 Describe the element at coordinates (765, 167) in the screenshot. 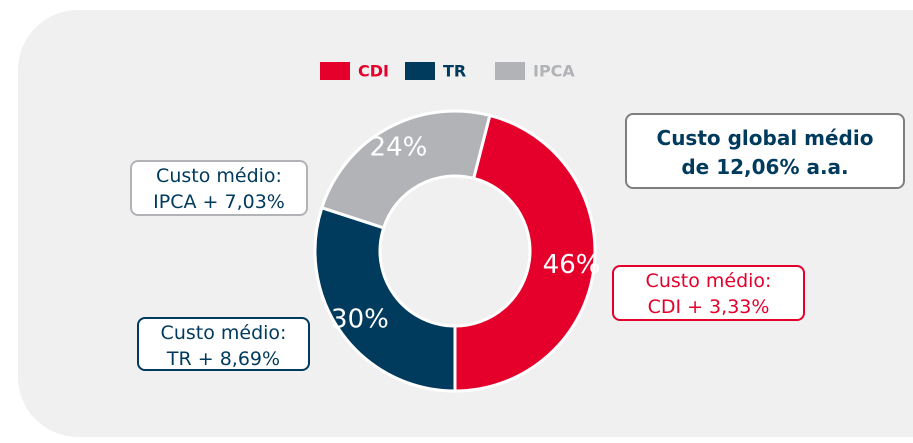

I see `annotation-line: de 12,06% a.a.` at that location.